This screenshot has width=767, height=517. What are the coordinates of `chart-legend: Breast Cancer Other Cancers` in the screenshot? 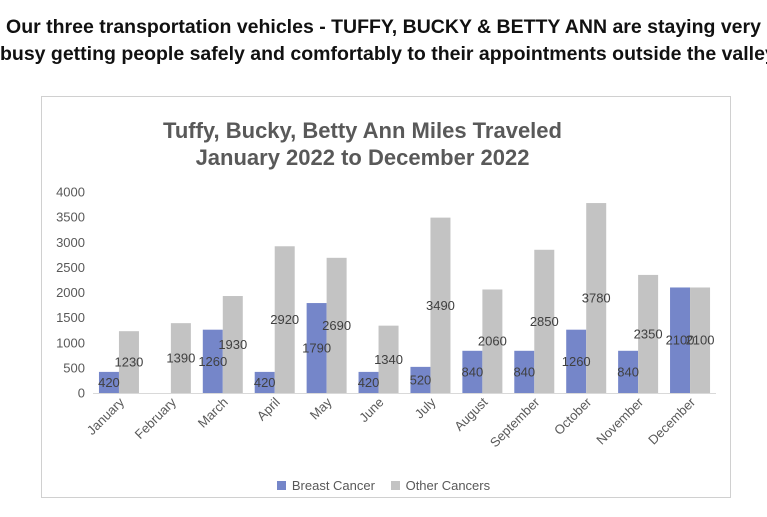 It's located at (383, 485).